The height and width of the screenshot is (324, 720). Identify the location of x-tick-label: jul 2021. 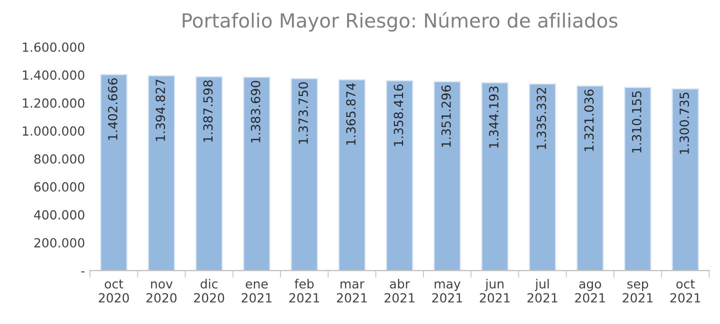
(543, 290).